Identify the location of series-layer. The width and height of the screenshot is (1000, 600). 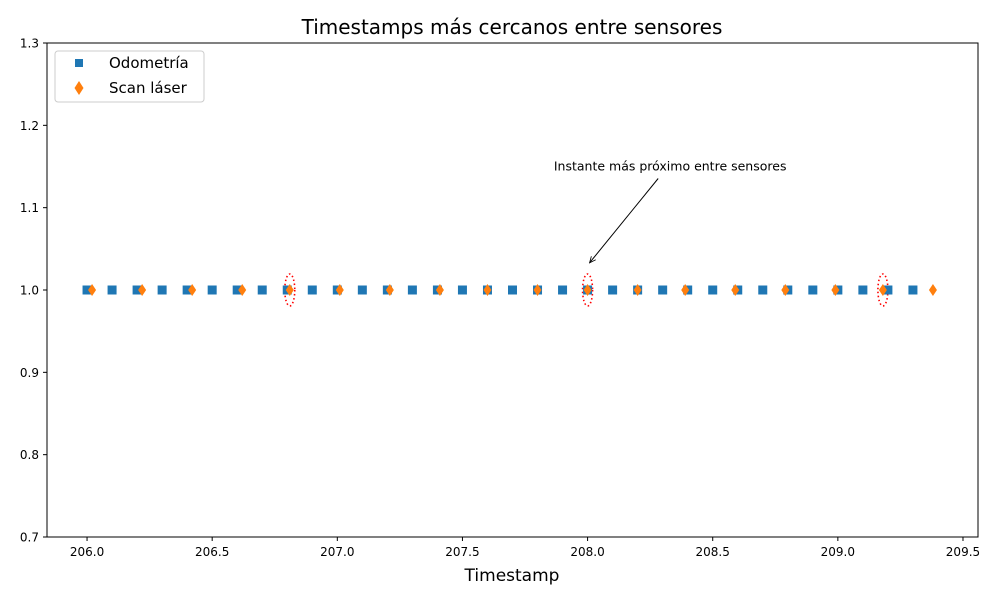
(509, 290).